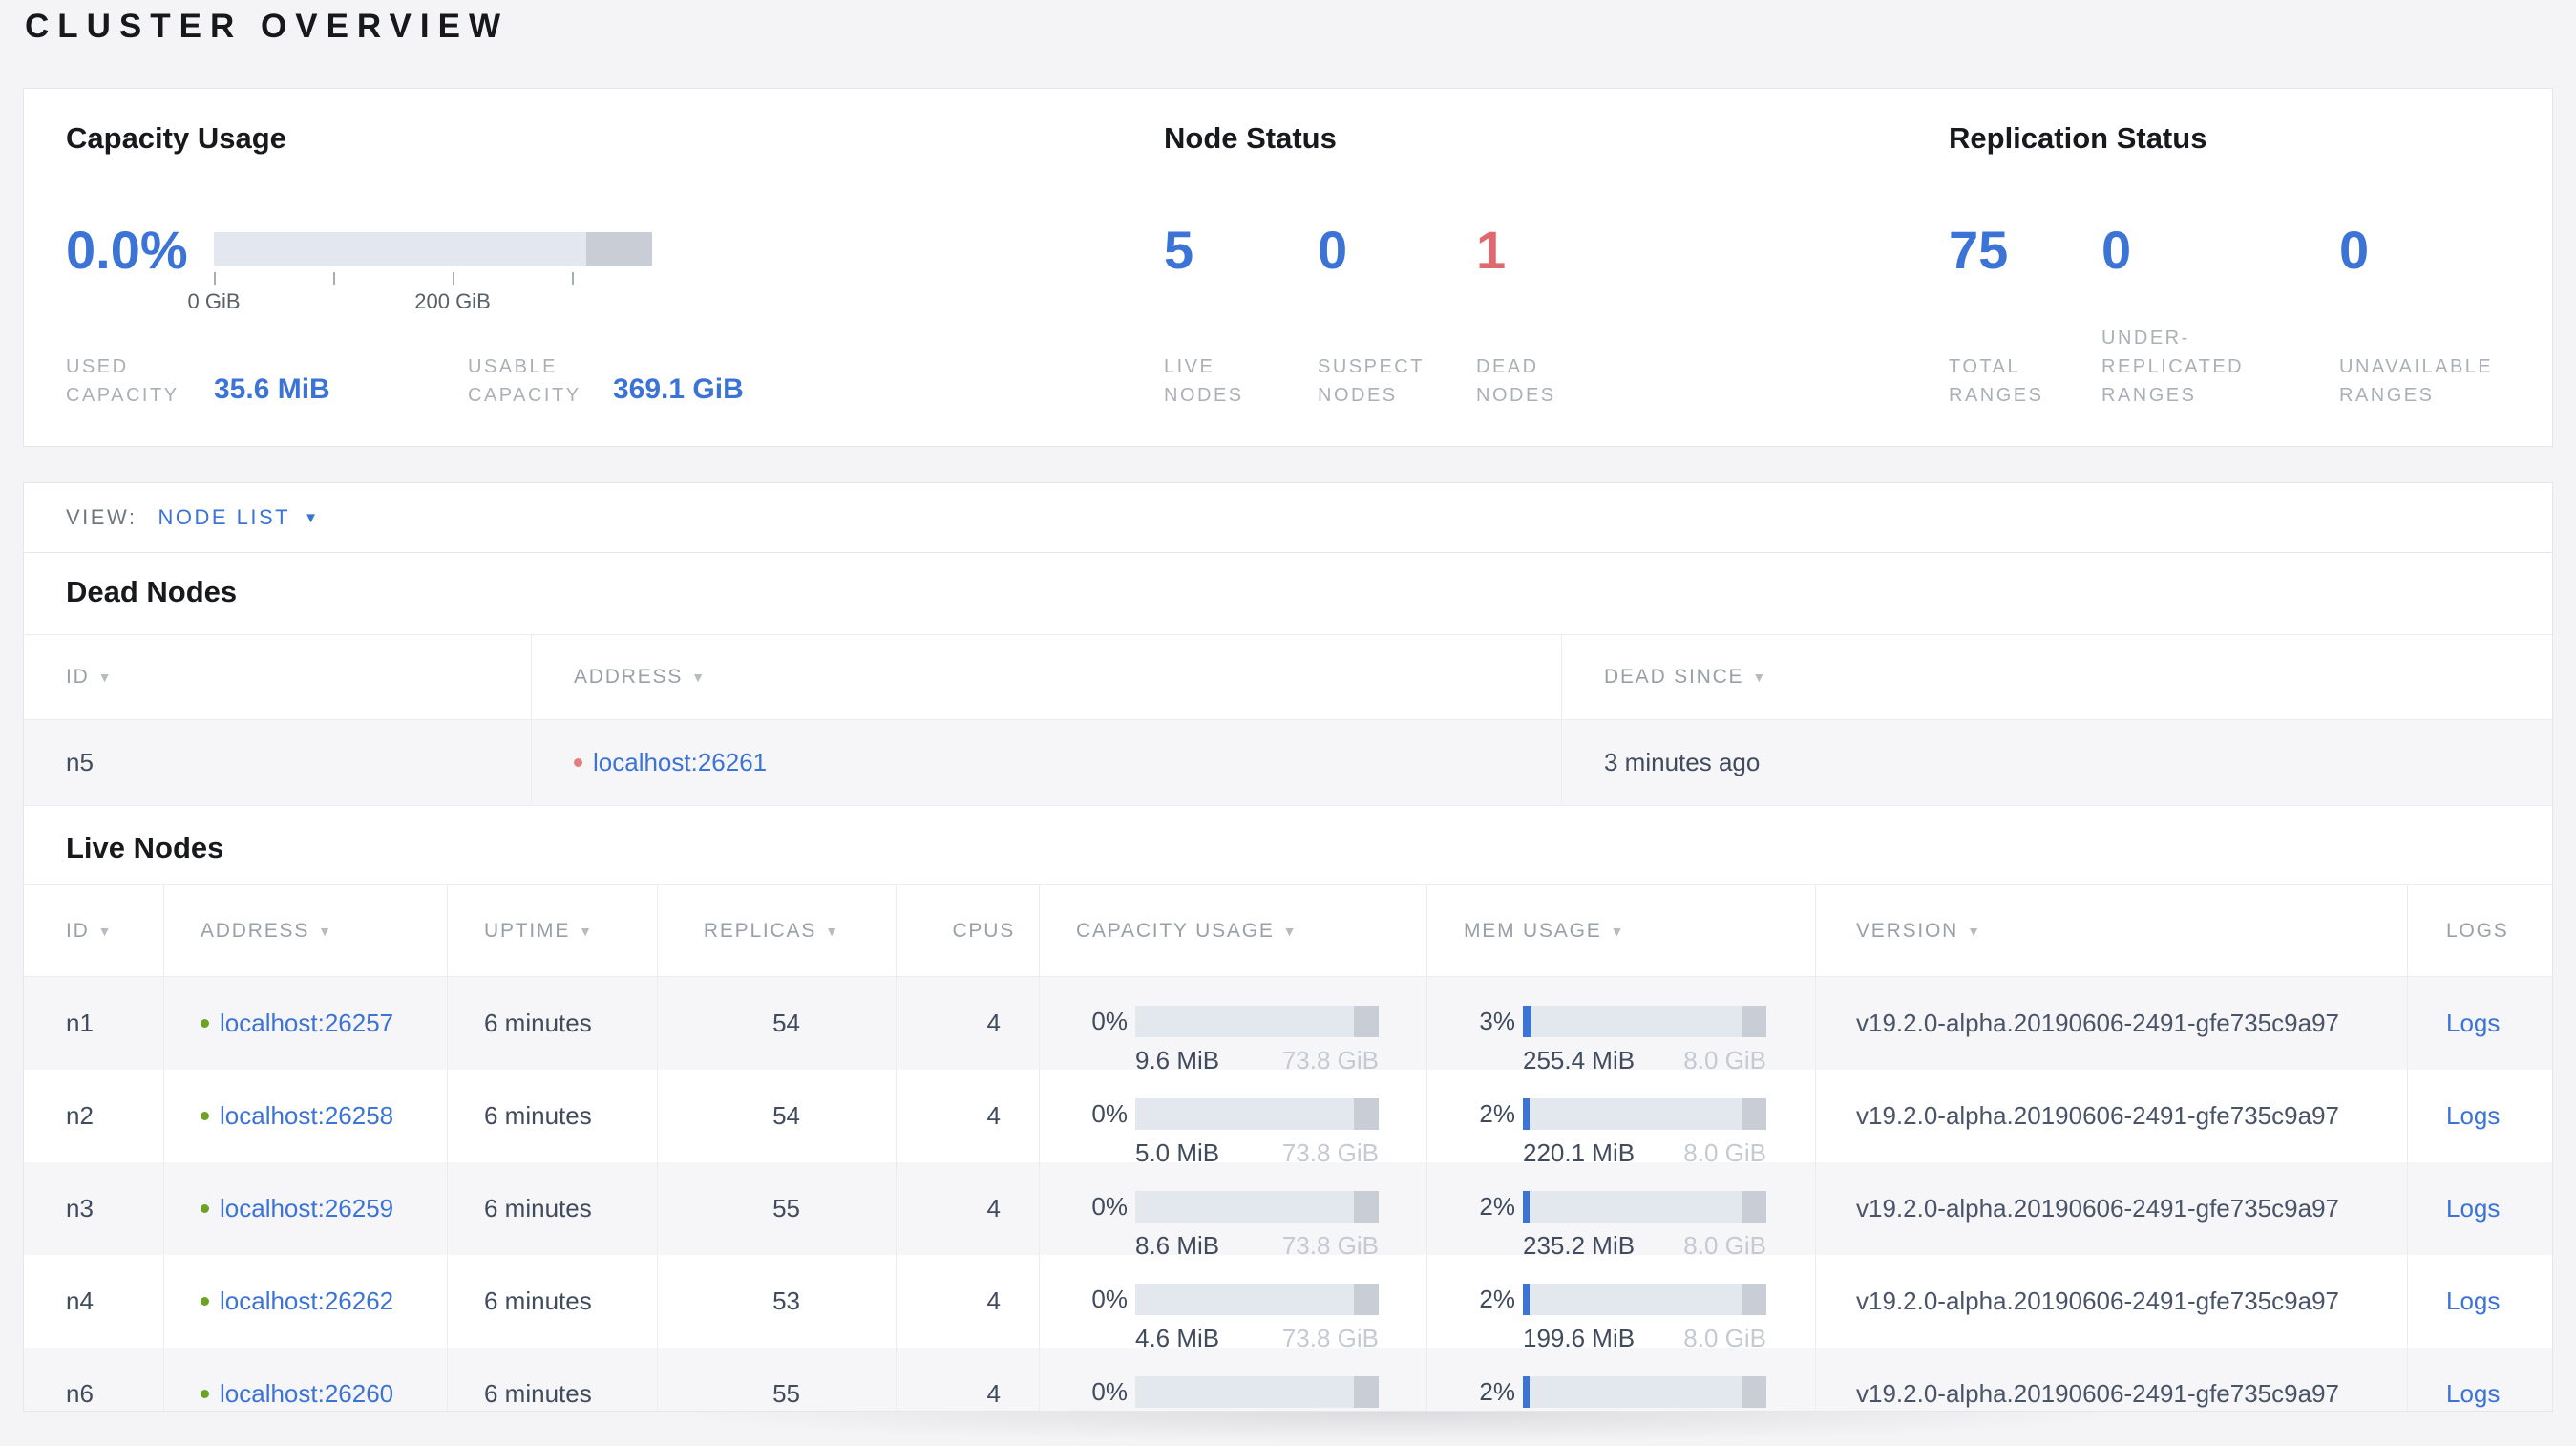  Describe the element at coordinates (1232, 930) in the screenshot. I see `live-header-capacity: CAPACITY USAGE ▼` at that location.